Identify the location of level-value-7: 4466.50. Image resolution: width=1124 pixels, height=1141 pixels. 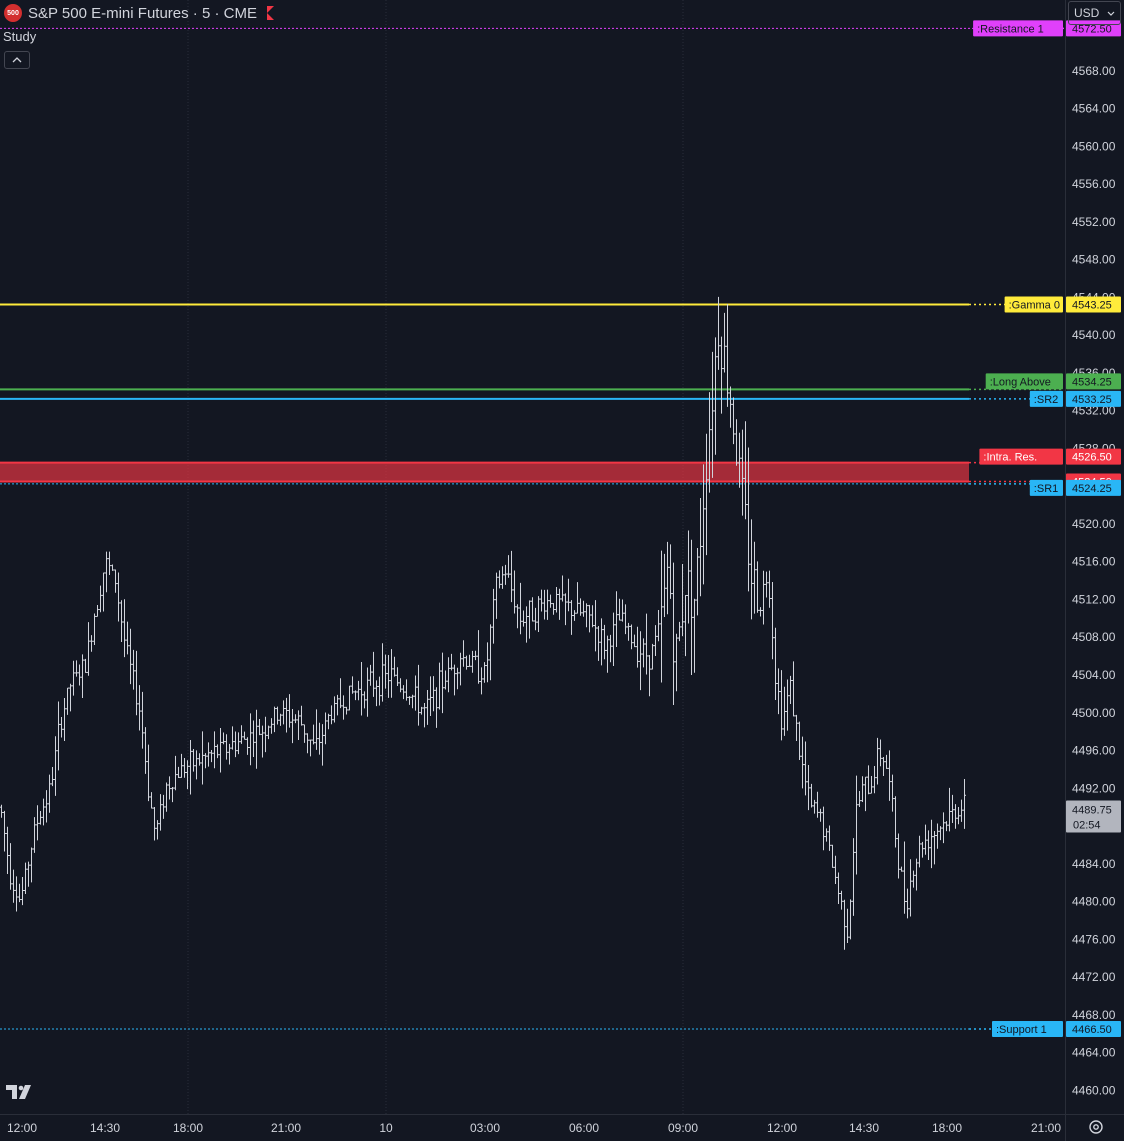
(1092, 1030).